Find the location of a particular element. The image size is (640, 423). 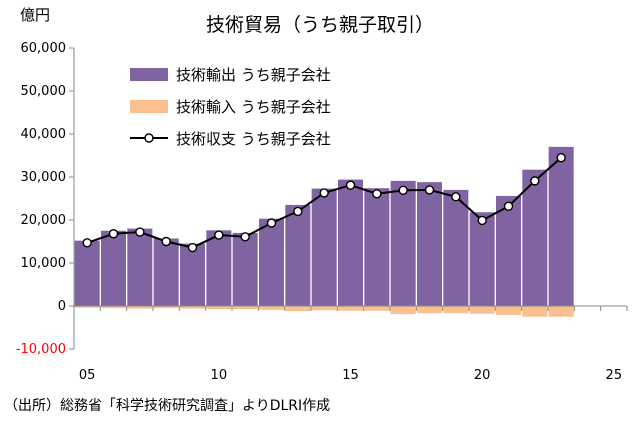

legend-label-1: 技術輸入 うち親子会社 is located at coordinates (253, 107).